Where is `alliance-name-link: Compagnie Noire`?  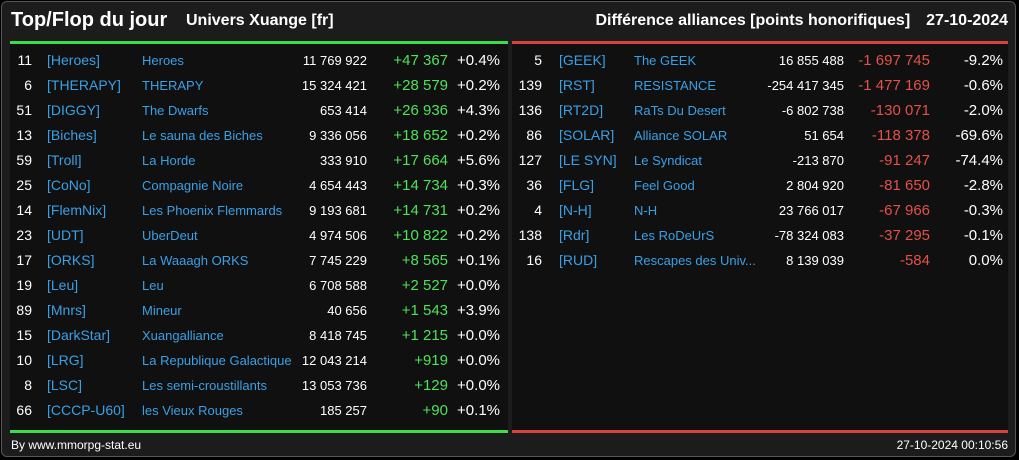
alliance-name-link: Compagnie Noire is located at coordinates (193, 185).